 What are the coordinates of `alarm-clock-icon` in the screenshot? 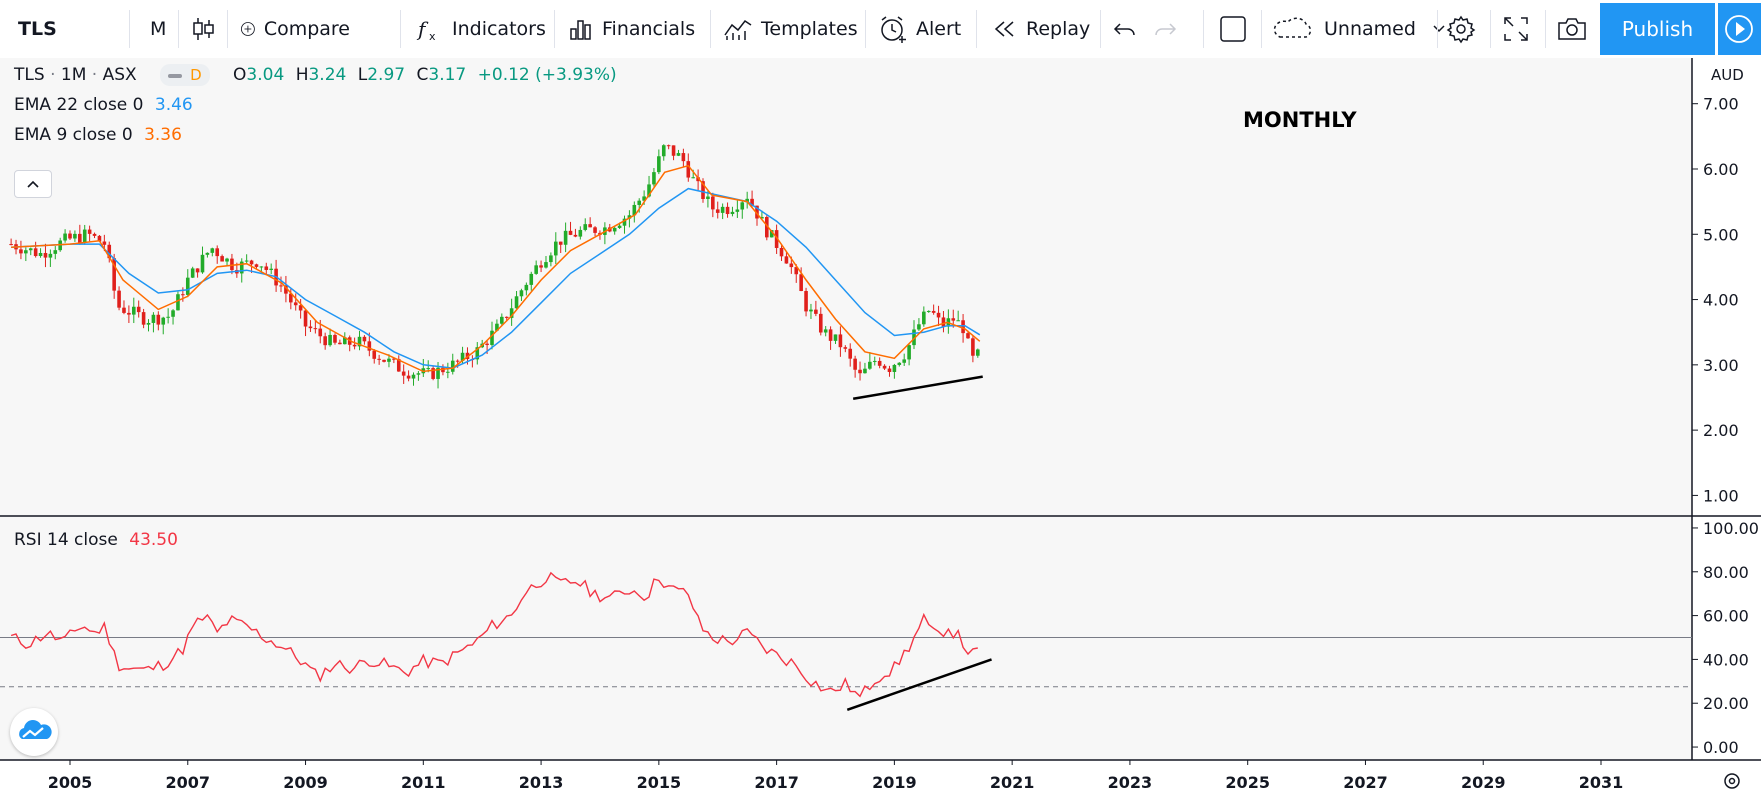 It's located at (893, 29).